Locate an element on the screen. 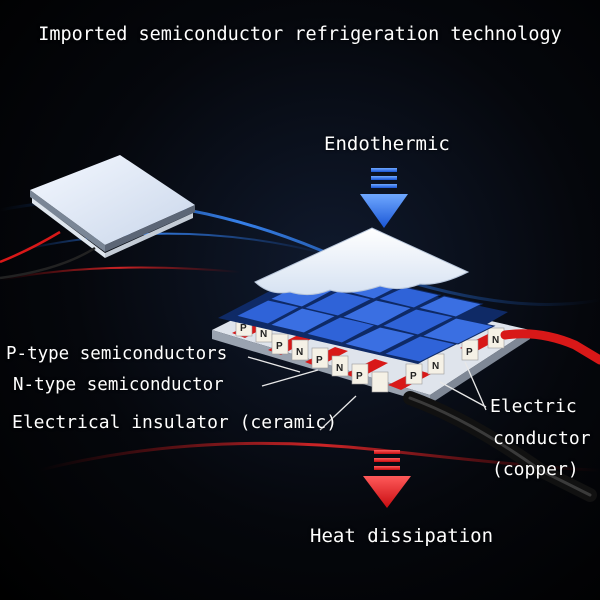 This screenshot has height=600, width=600. red-wire is located at coordinates (550, 347).